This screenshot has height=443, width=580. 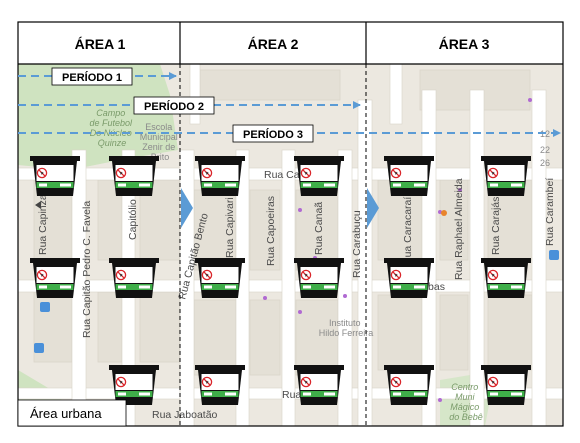 What do you see at coordinates (273, 44) in the screenshot?
I see `area-2-label: ÁREA 2` at bounding box center [273, 44].